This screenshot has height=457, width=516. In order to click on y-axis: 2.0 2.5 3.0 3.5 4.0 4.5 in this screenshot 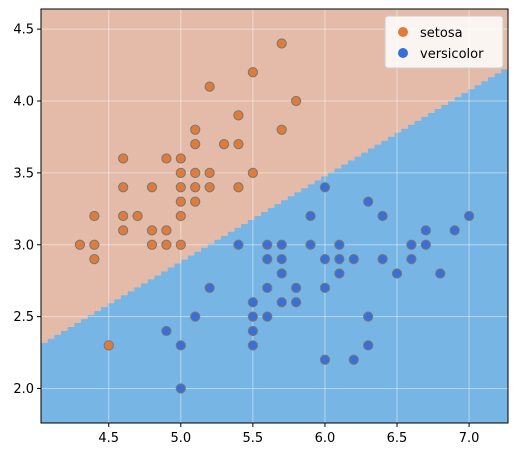, I will do `click(27, 210)`.